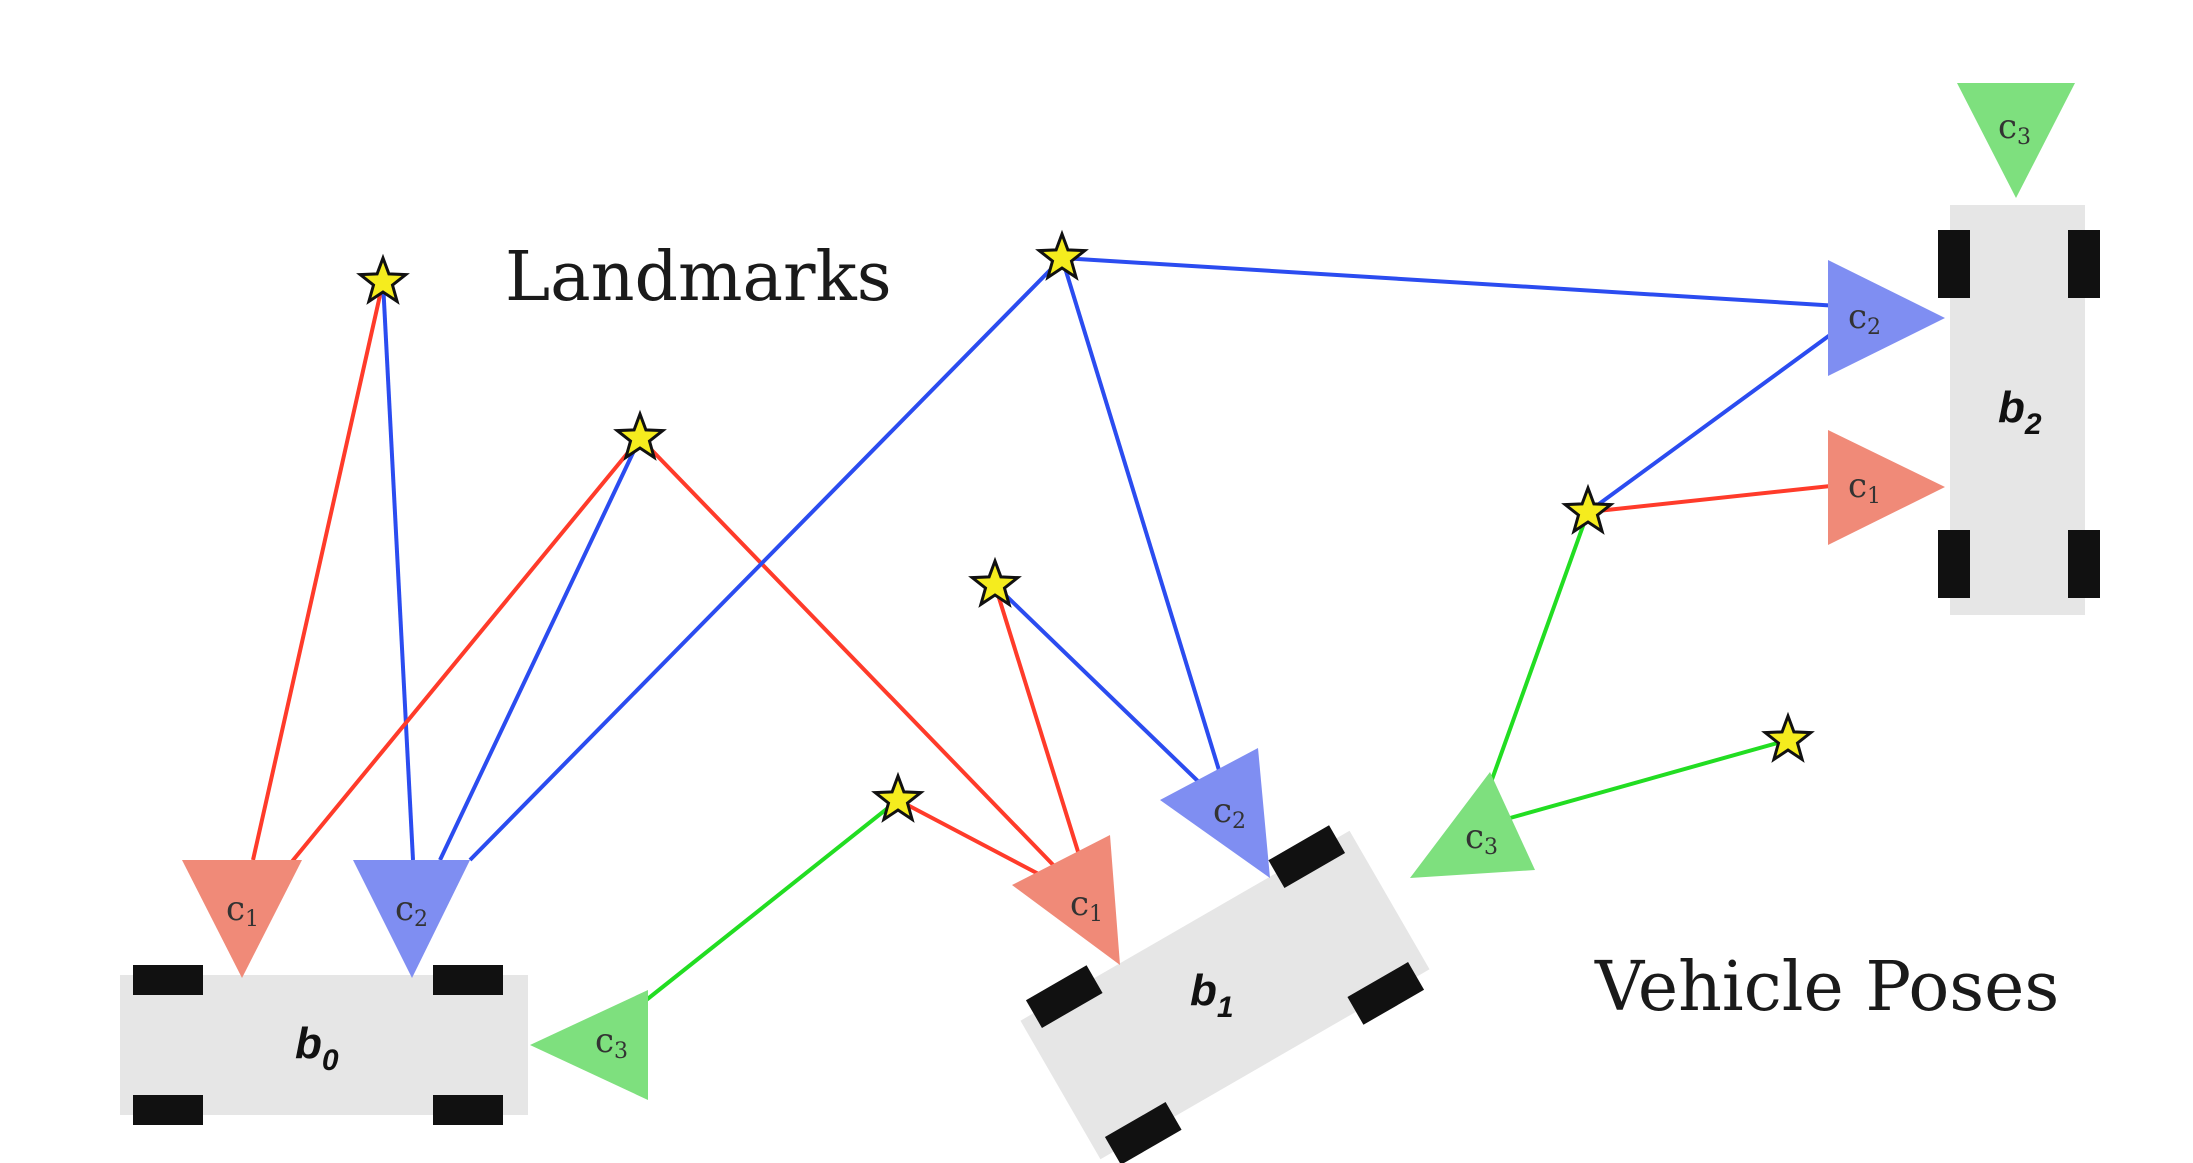  What do you see at coordinates (1062, 255) in the screenshot?
I see `star-icon-landmark-L3` at bounding box center [1062, 255].